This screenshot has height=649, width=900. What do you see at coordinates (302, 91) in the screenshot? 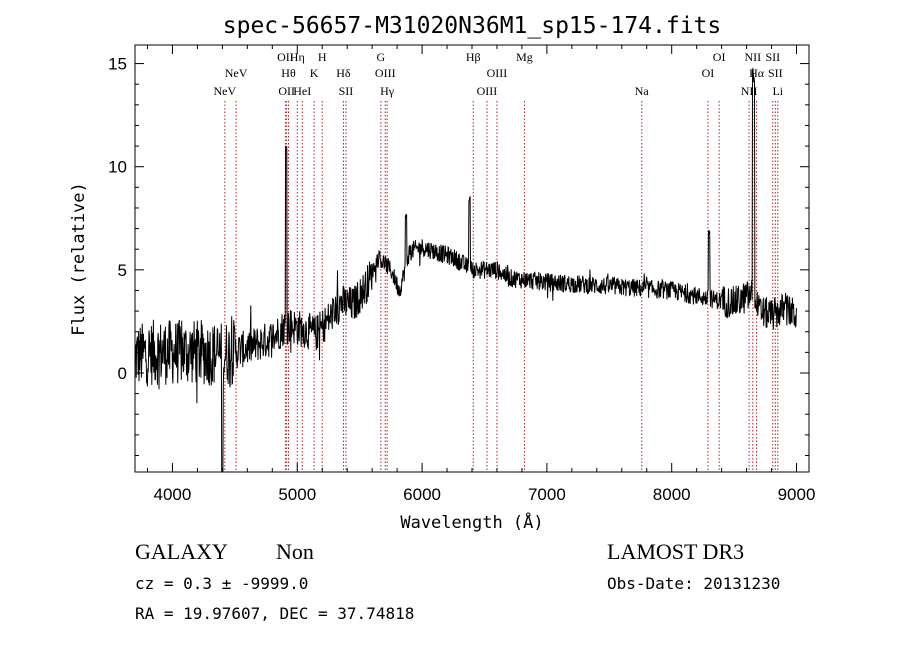
I see `spectral-line-label: HeI` at bounding box center [302, 91].